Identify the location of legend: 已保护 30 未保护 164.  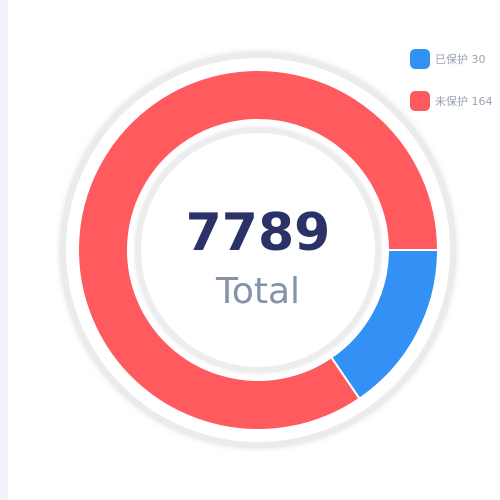
(455, 90).